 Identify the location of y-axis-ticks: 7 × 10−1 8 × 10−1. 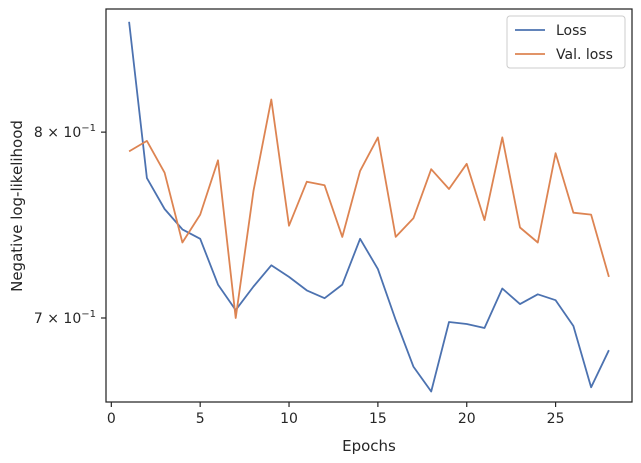
(70, 225).